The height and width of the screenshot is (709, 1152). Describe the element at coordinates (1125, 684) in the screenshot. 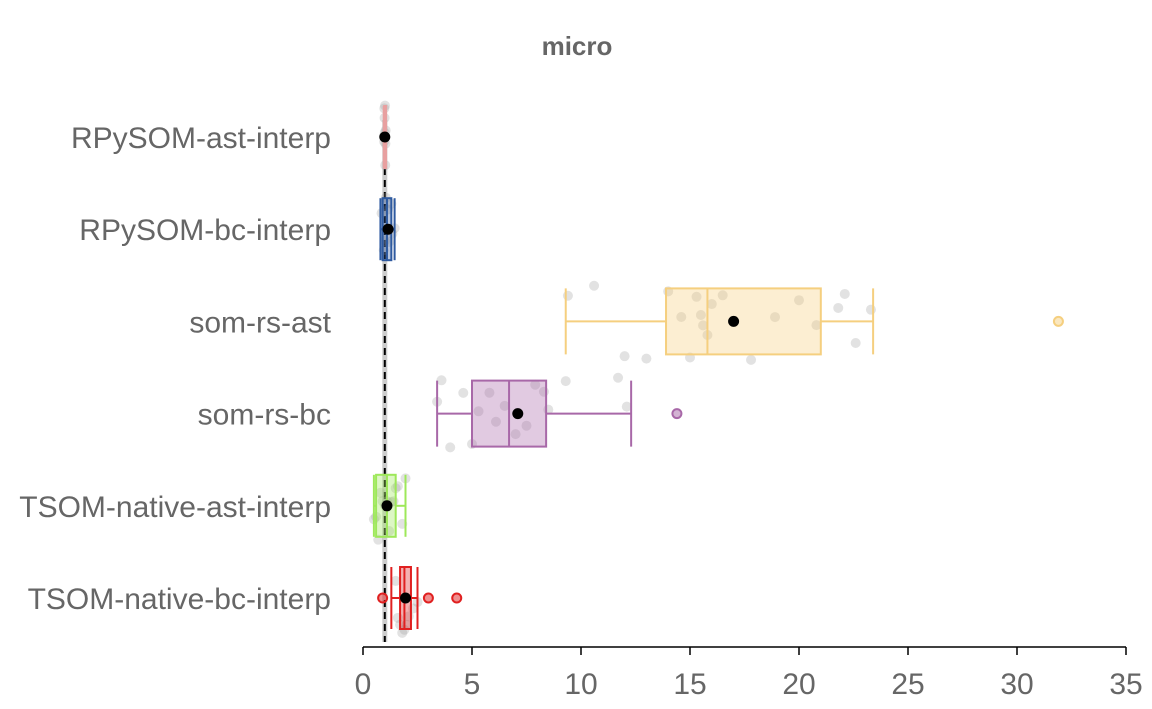

I see `x-tick-label: 35` at that location.